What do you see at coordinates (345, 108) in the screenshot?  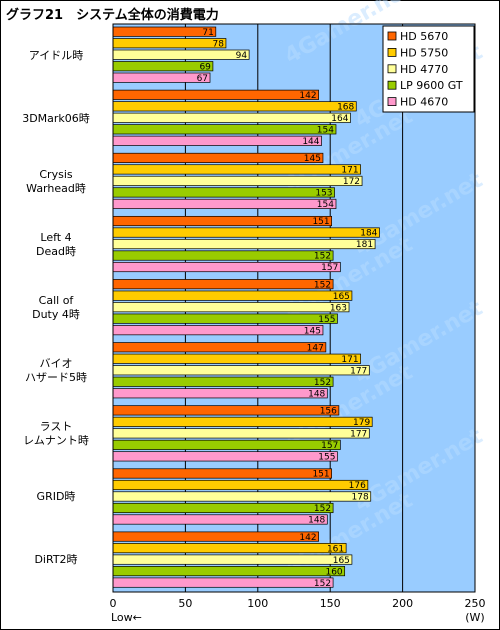 I see `value-label-1-1: 168` at bounding box center [345, 108].